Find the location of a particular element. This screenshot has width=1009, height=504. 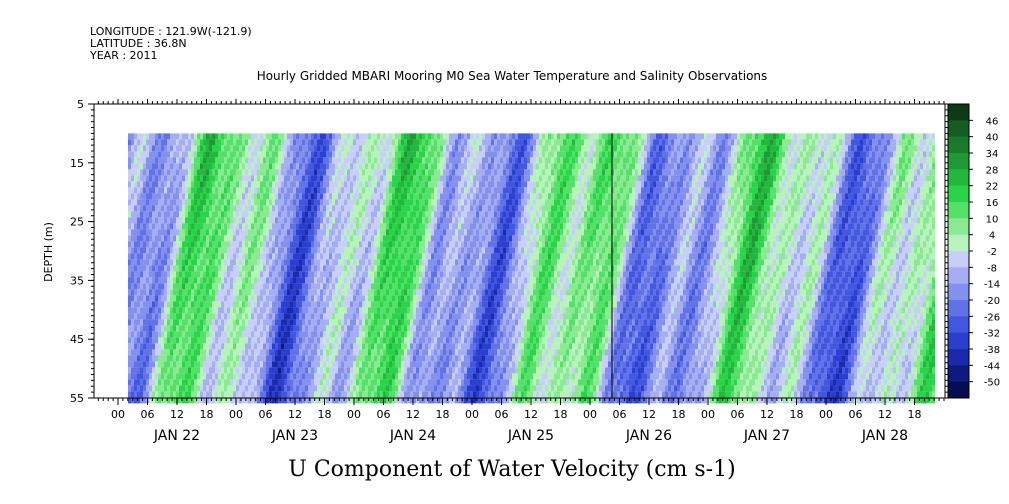

colorbar-label: -38 is located at coordinates (992, 350).